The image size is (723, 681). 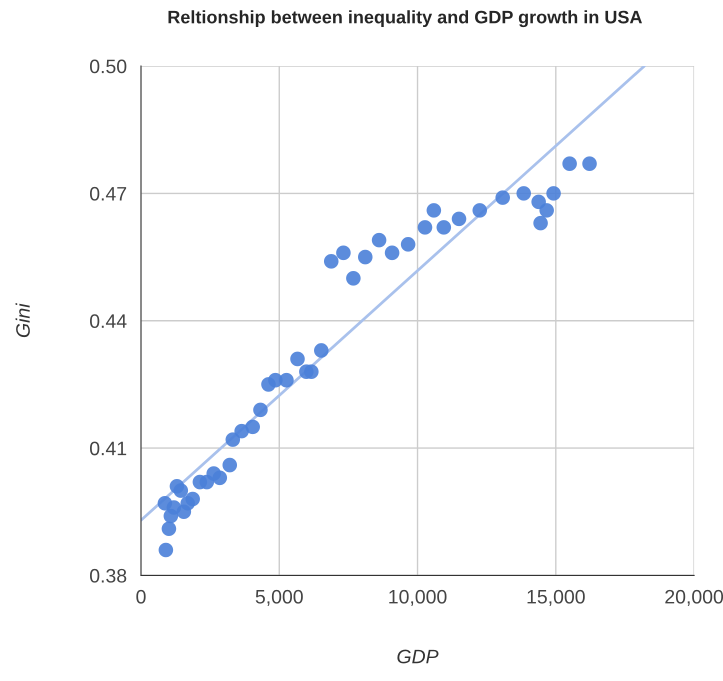 What do you see at coordinates (417, 657) in the screenshot?
I see `x-axis-title: GDP` at bounding box center [417, 657].